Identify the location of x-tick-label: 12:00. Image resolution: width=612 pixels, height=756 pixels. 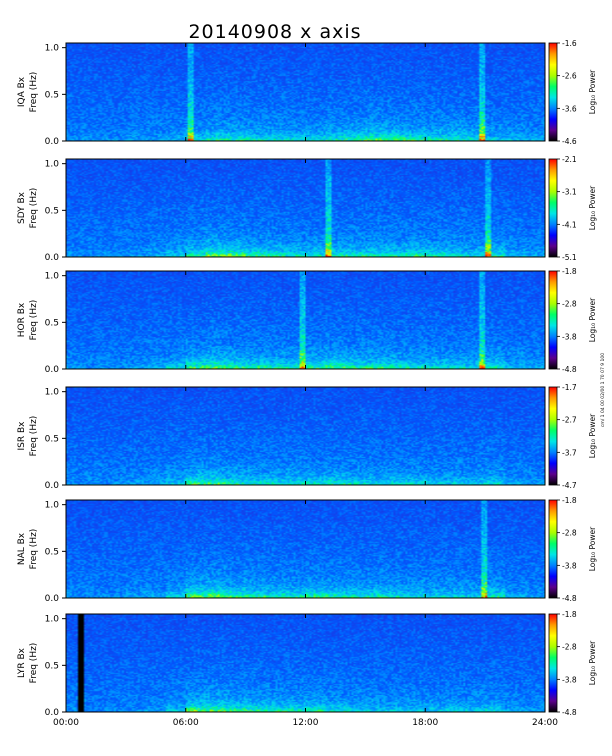
(306, 723).